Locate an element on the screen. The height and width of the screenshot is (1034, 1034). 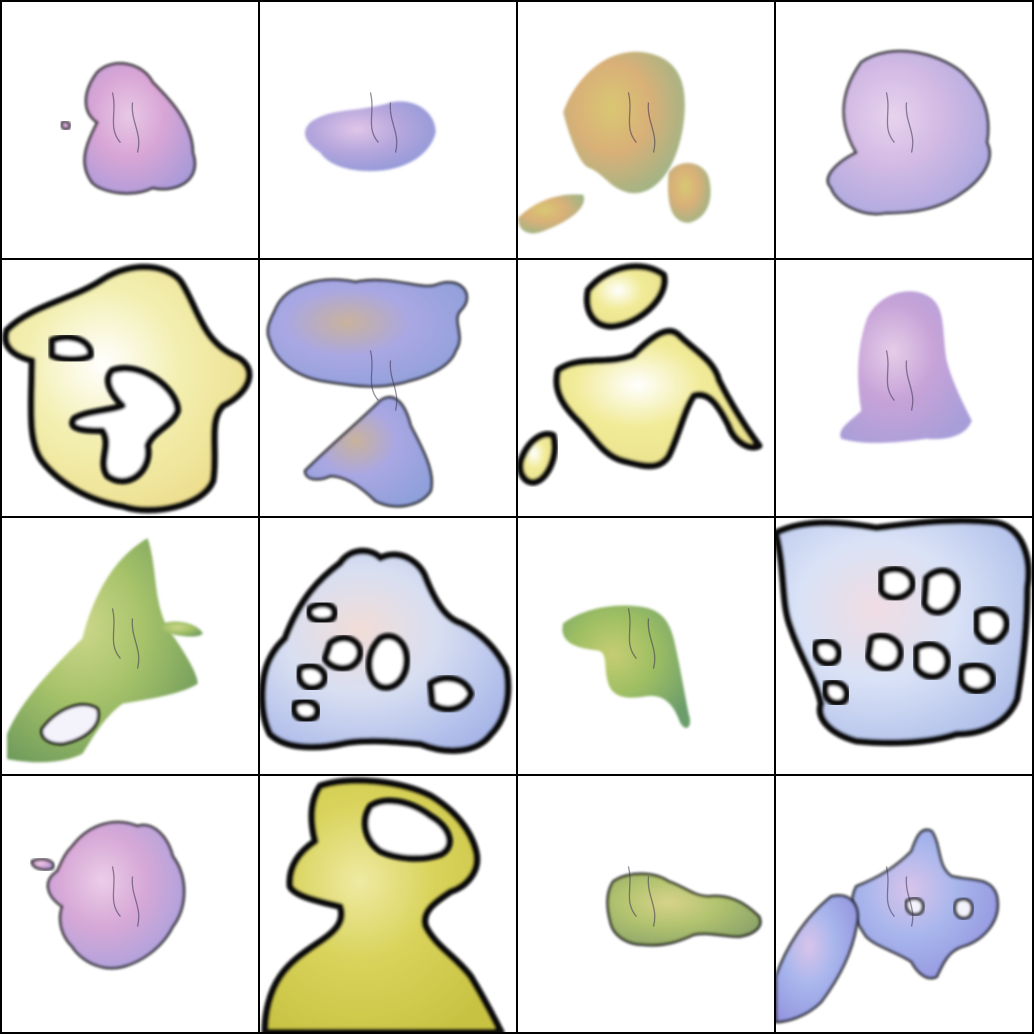
green-small-blob-image is located at coordinates (626, 666).